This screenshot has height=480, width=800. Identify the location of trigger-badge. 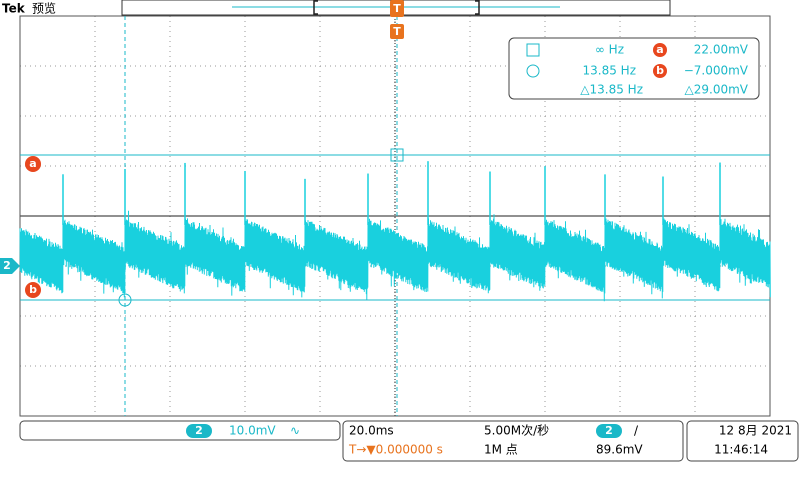
(397, 31).